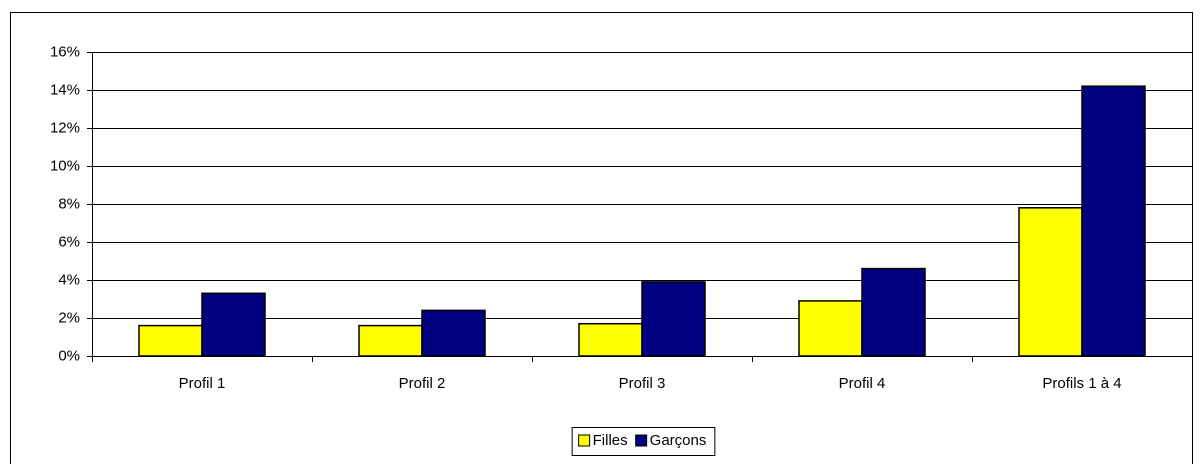  I want to click on y-tick-label: 6%, so click(69, 241).